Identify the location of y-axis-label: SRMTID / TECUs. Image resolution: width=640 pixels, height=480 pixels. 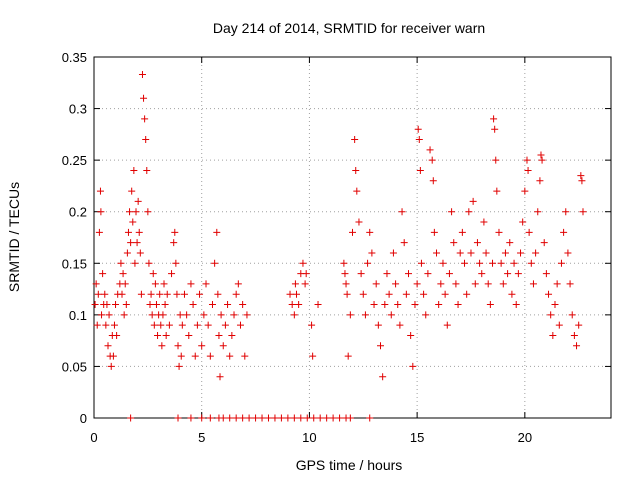
(14, 237).